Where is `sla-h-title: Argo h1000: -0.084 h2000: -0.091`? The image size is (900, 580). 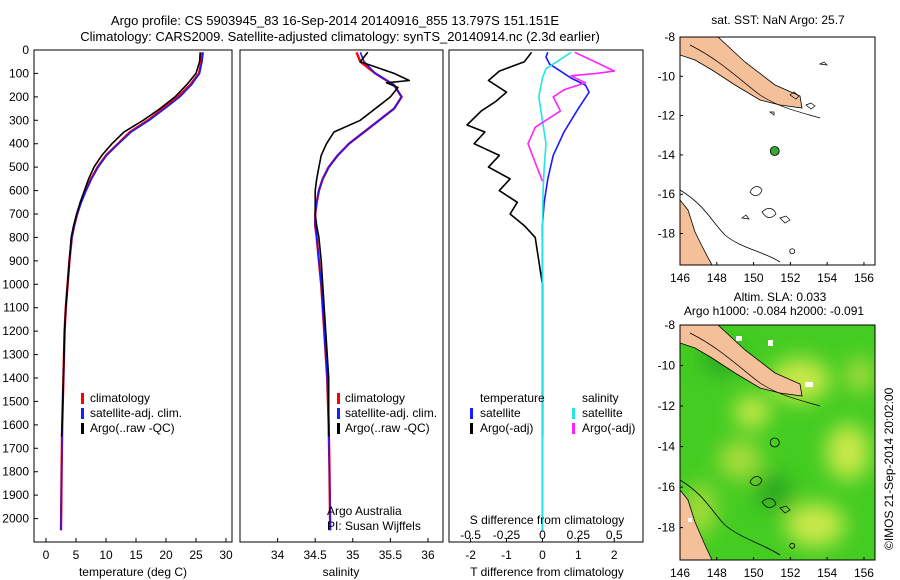 sla-h-title: Argo h1000: -0.084 h2000: -0.091 is located at coordinates (774, 311).